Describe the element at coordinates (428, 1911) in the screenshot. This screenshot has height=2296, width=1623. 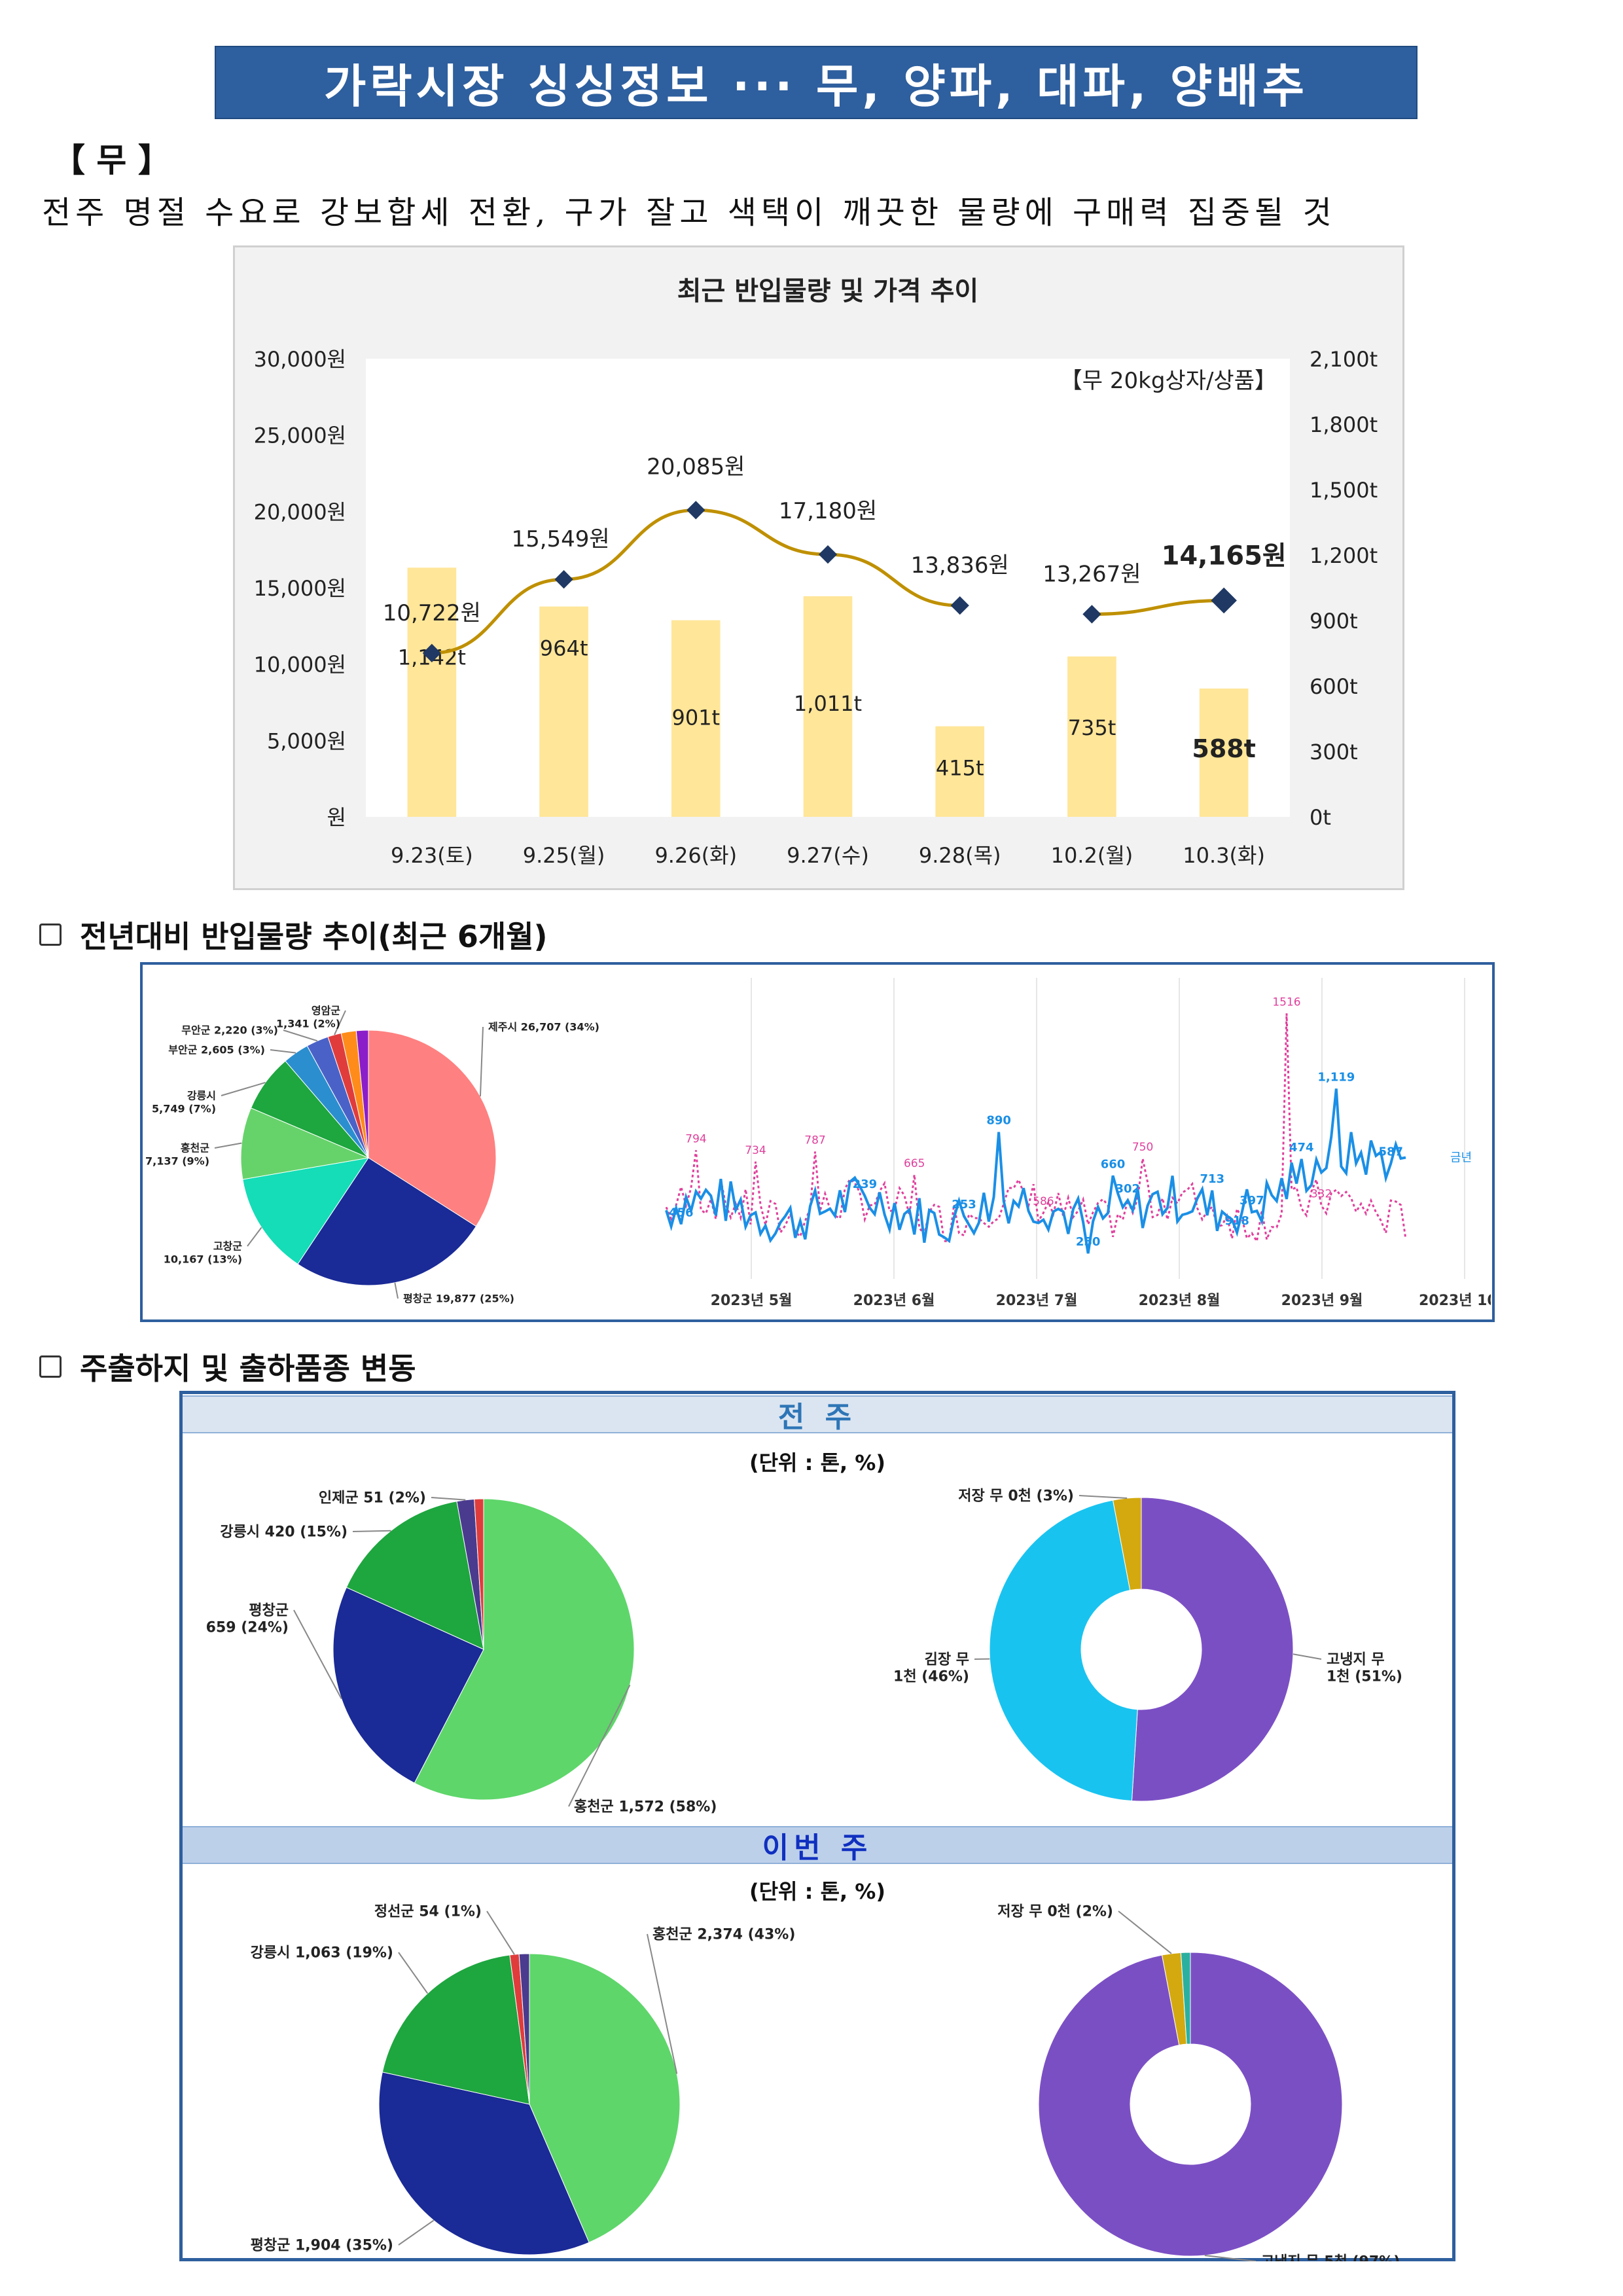
I see `slice-label: 정선군 54 (1%)` at that location.